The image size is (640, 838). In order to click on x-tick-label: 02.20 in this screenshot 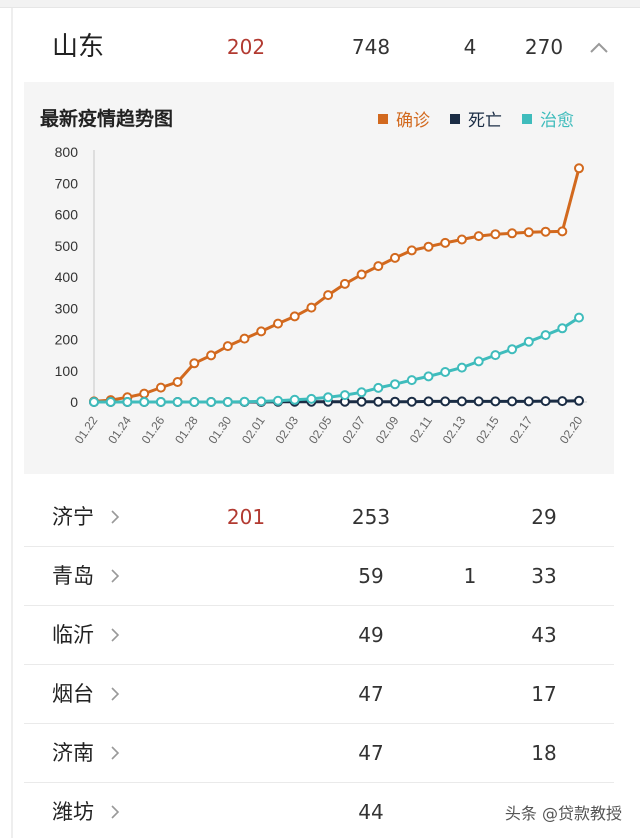, I will do `click(571, 429)`.